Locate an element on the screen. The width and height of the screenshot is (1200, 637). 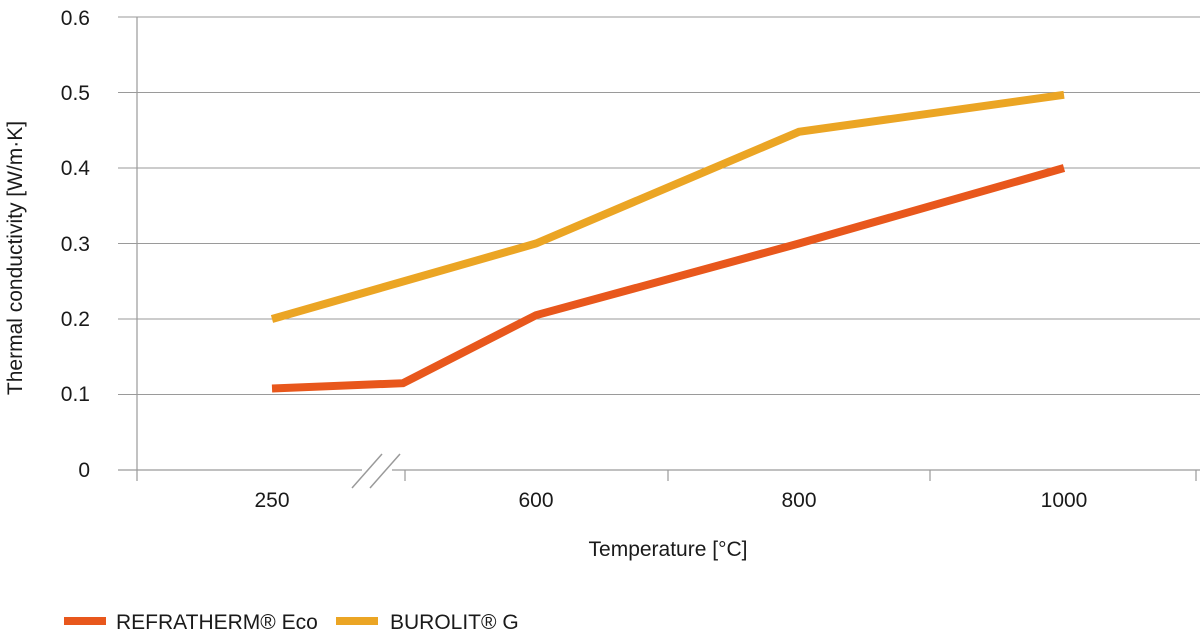
legend-label-burolit-g: BUROLIT® G is located at coordinates (454, 622).